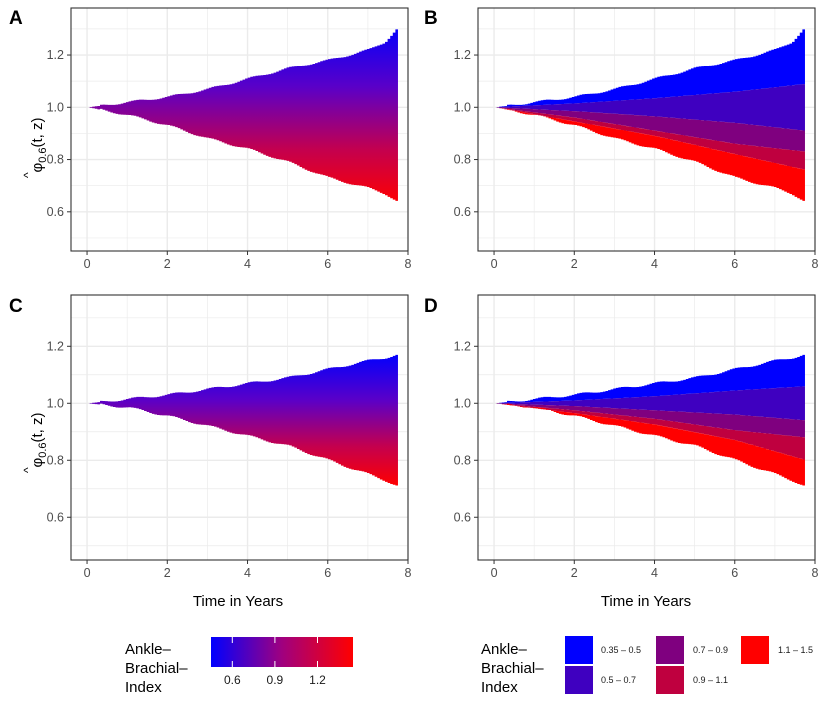  What do you see at coordinates (431, 306) in the screenshot?
I see `panel-letter-d: D` at bounding box center [431, 306].